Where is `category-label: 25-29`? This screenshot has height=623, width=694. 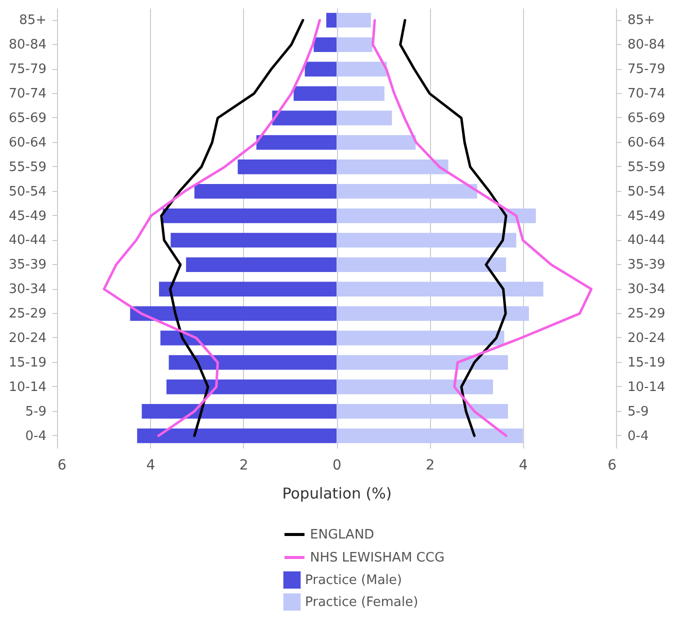
category-label: 25-29 is located at coordinates (27, 314).